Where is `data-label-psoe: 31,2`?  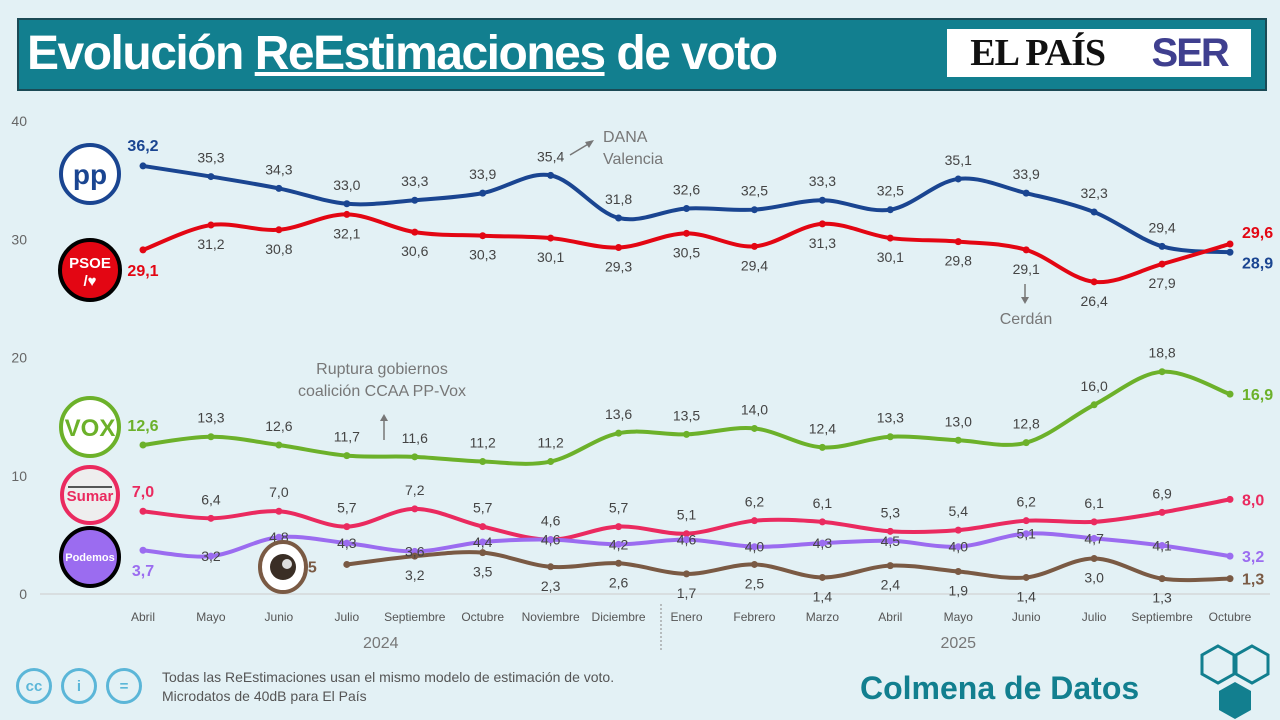 data-label-psoe: 31,2 is located at coordinates (210, 244).